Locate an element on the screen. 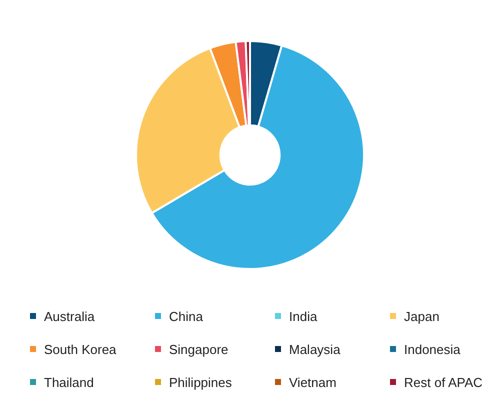 This screenshot has width=500, height=400. legend-label: India is located at coordinates (303, 317).